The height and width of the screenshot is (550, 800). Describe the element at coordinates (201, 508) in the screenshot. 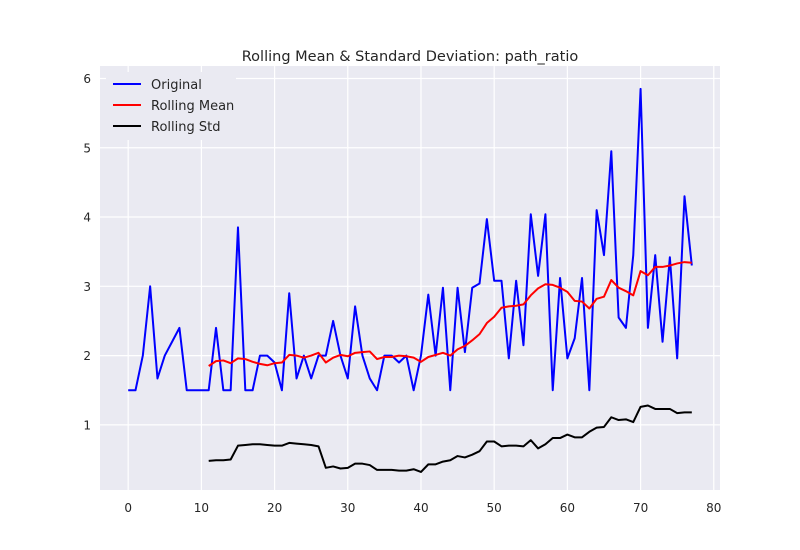

I see `x-tick-label: 10` at that location.